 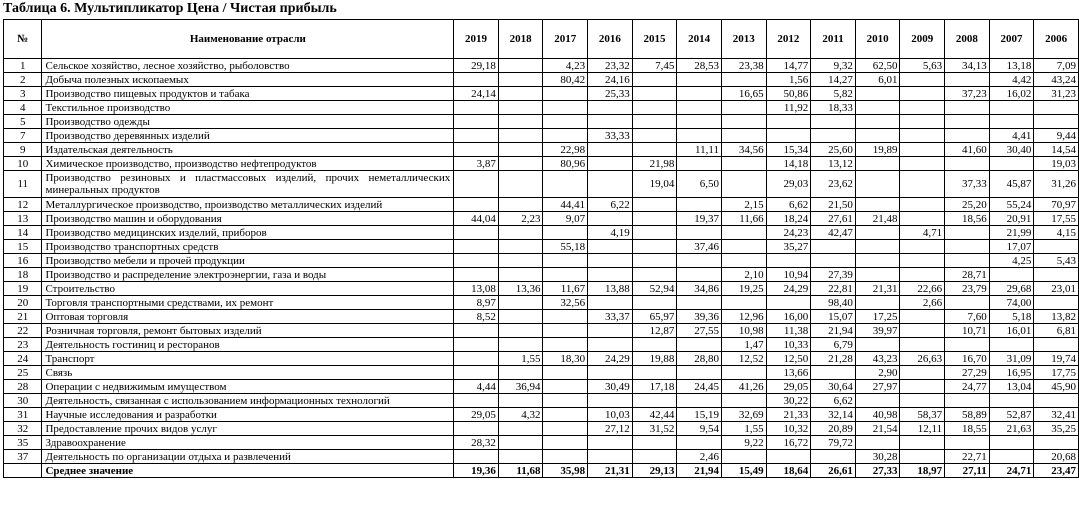 What do you see at coordinates (1011, 135) in the screenshot?
I see `pe-value-cell: 4,41` at bounding box center [1011, 135].